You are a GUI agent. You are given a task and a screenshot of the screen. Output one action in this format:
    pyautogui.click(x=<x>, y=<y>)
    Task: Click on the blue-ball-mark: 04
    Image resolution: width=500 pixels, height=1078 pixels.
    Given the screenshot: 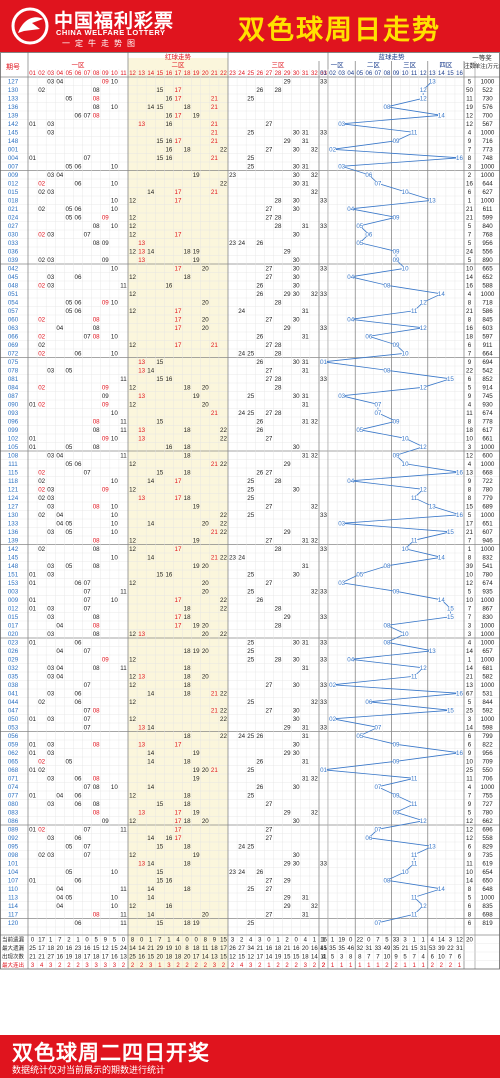 What is the action you would take?
    pyautogui.click(x=350, y=481)
    